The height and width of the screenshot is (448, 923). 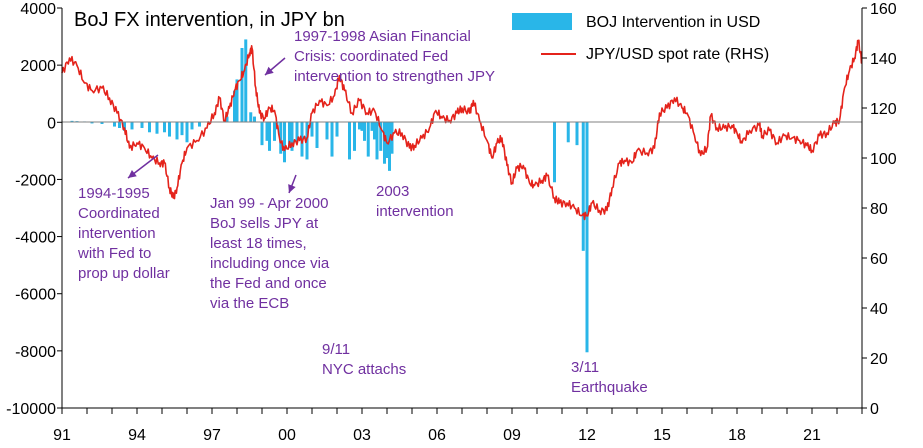 What do you see at coordinates (38, 9) in the screenshot?
I see `y-left-tick-label: 4000` at bounding box center [38, 9].